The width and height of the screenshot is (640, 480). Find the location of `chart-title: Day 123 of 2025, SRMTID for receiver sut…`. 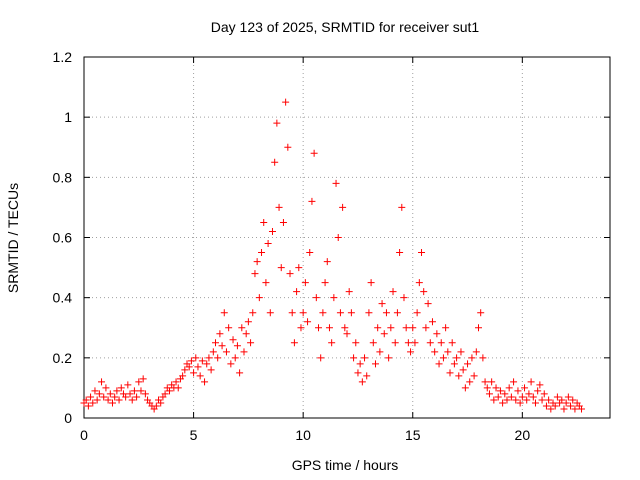

chart-title: Day 123 of 2025, SRMTID for receiver sut… is located at coordinates (345, 27).